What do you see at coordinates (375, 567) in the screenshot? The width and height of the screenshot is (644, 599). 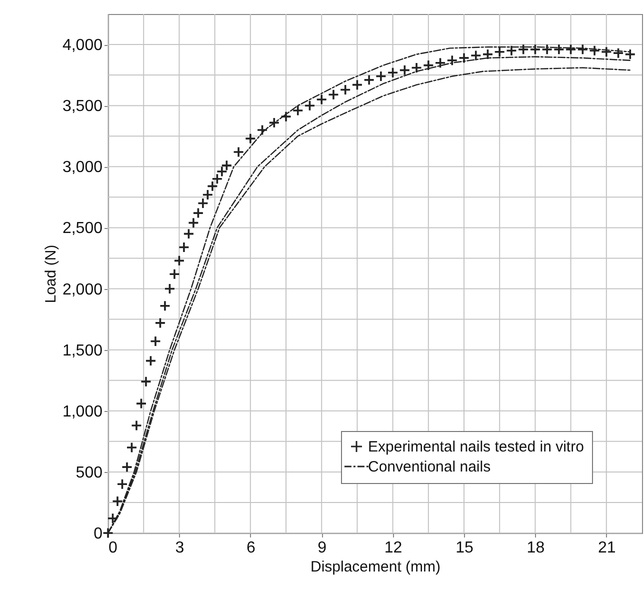 I see `x-axis-title: Displacement (mm)` at bounding box center [375, 567].